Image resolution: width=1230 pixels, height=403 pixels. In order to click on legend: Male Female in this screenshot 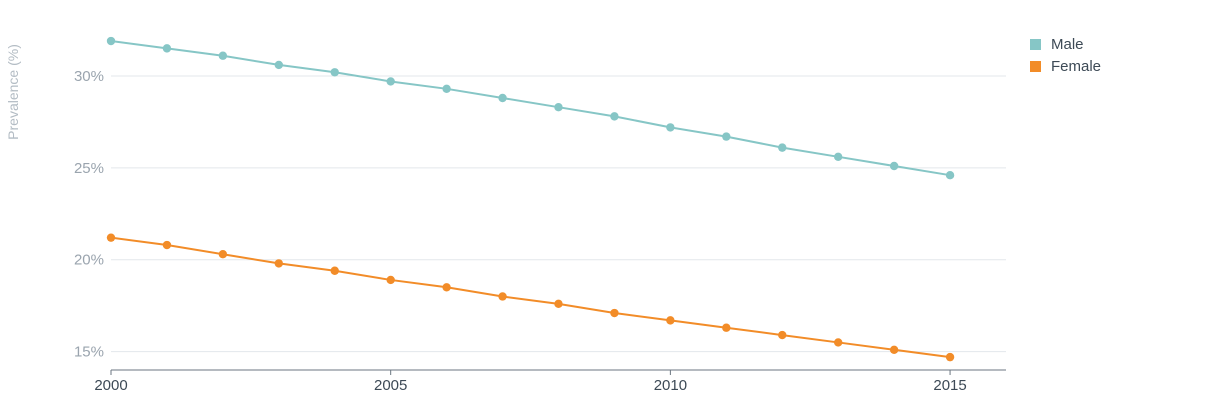, I will do `click(1065, 55)`.